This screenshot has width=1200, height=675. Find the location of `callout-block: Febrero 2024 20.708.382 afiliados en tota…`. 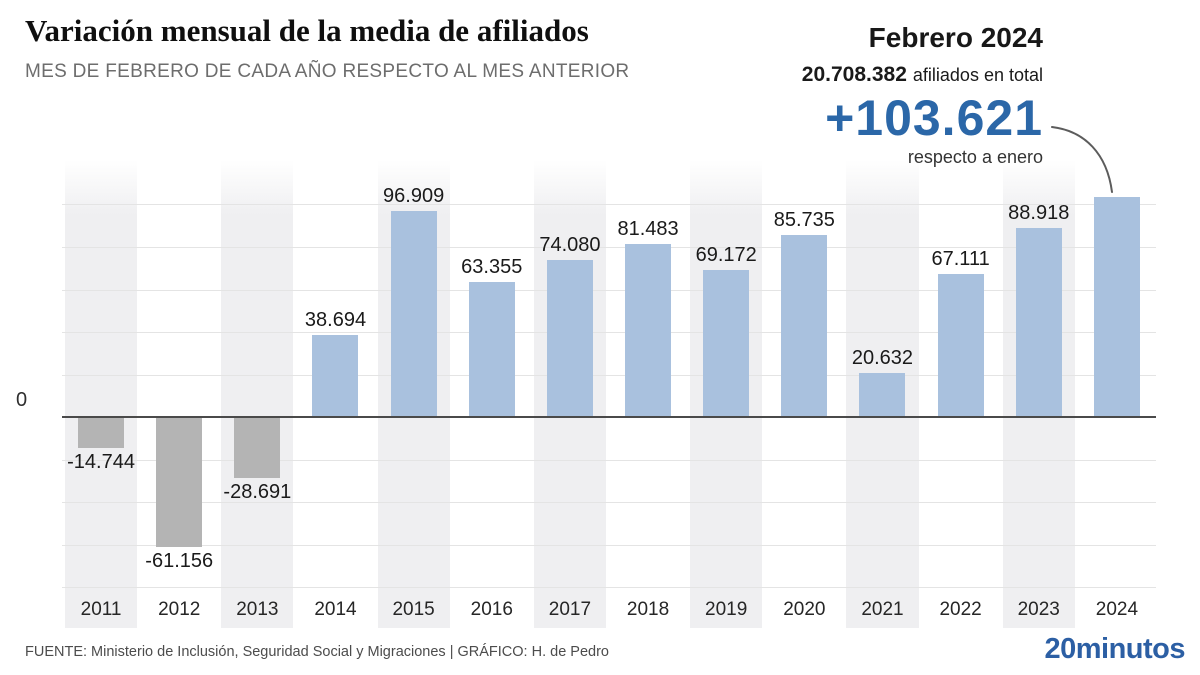

callout-block: Febrero 2024 20.708.382 afiliados en tota… is located at coordinates (922, 95).